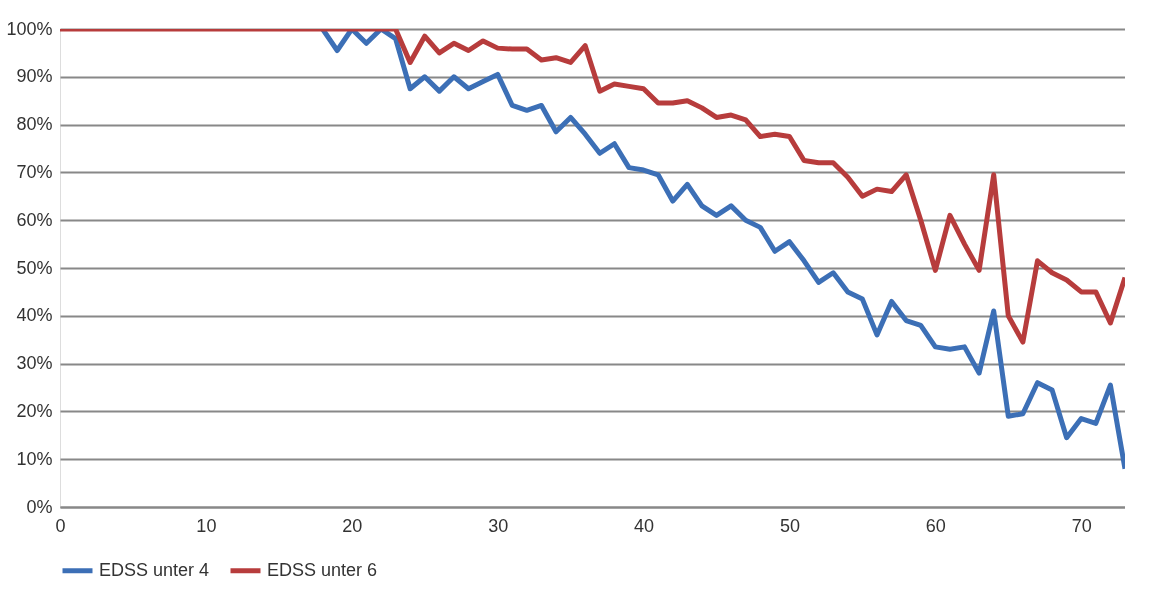  What do you see at coordinates (352, 525) in the screenshot?
I see `x-tick-label: 20` at bounding box center [352, 525].